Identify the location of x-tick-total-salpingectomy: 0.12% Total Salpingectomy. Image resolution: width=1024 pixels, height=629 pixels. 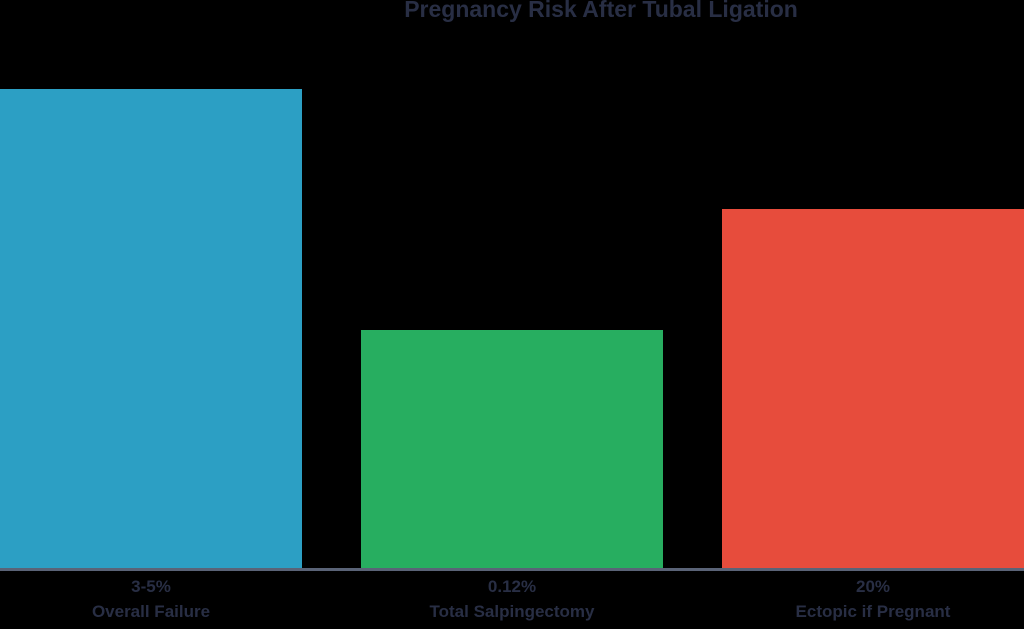
(512, 599).